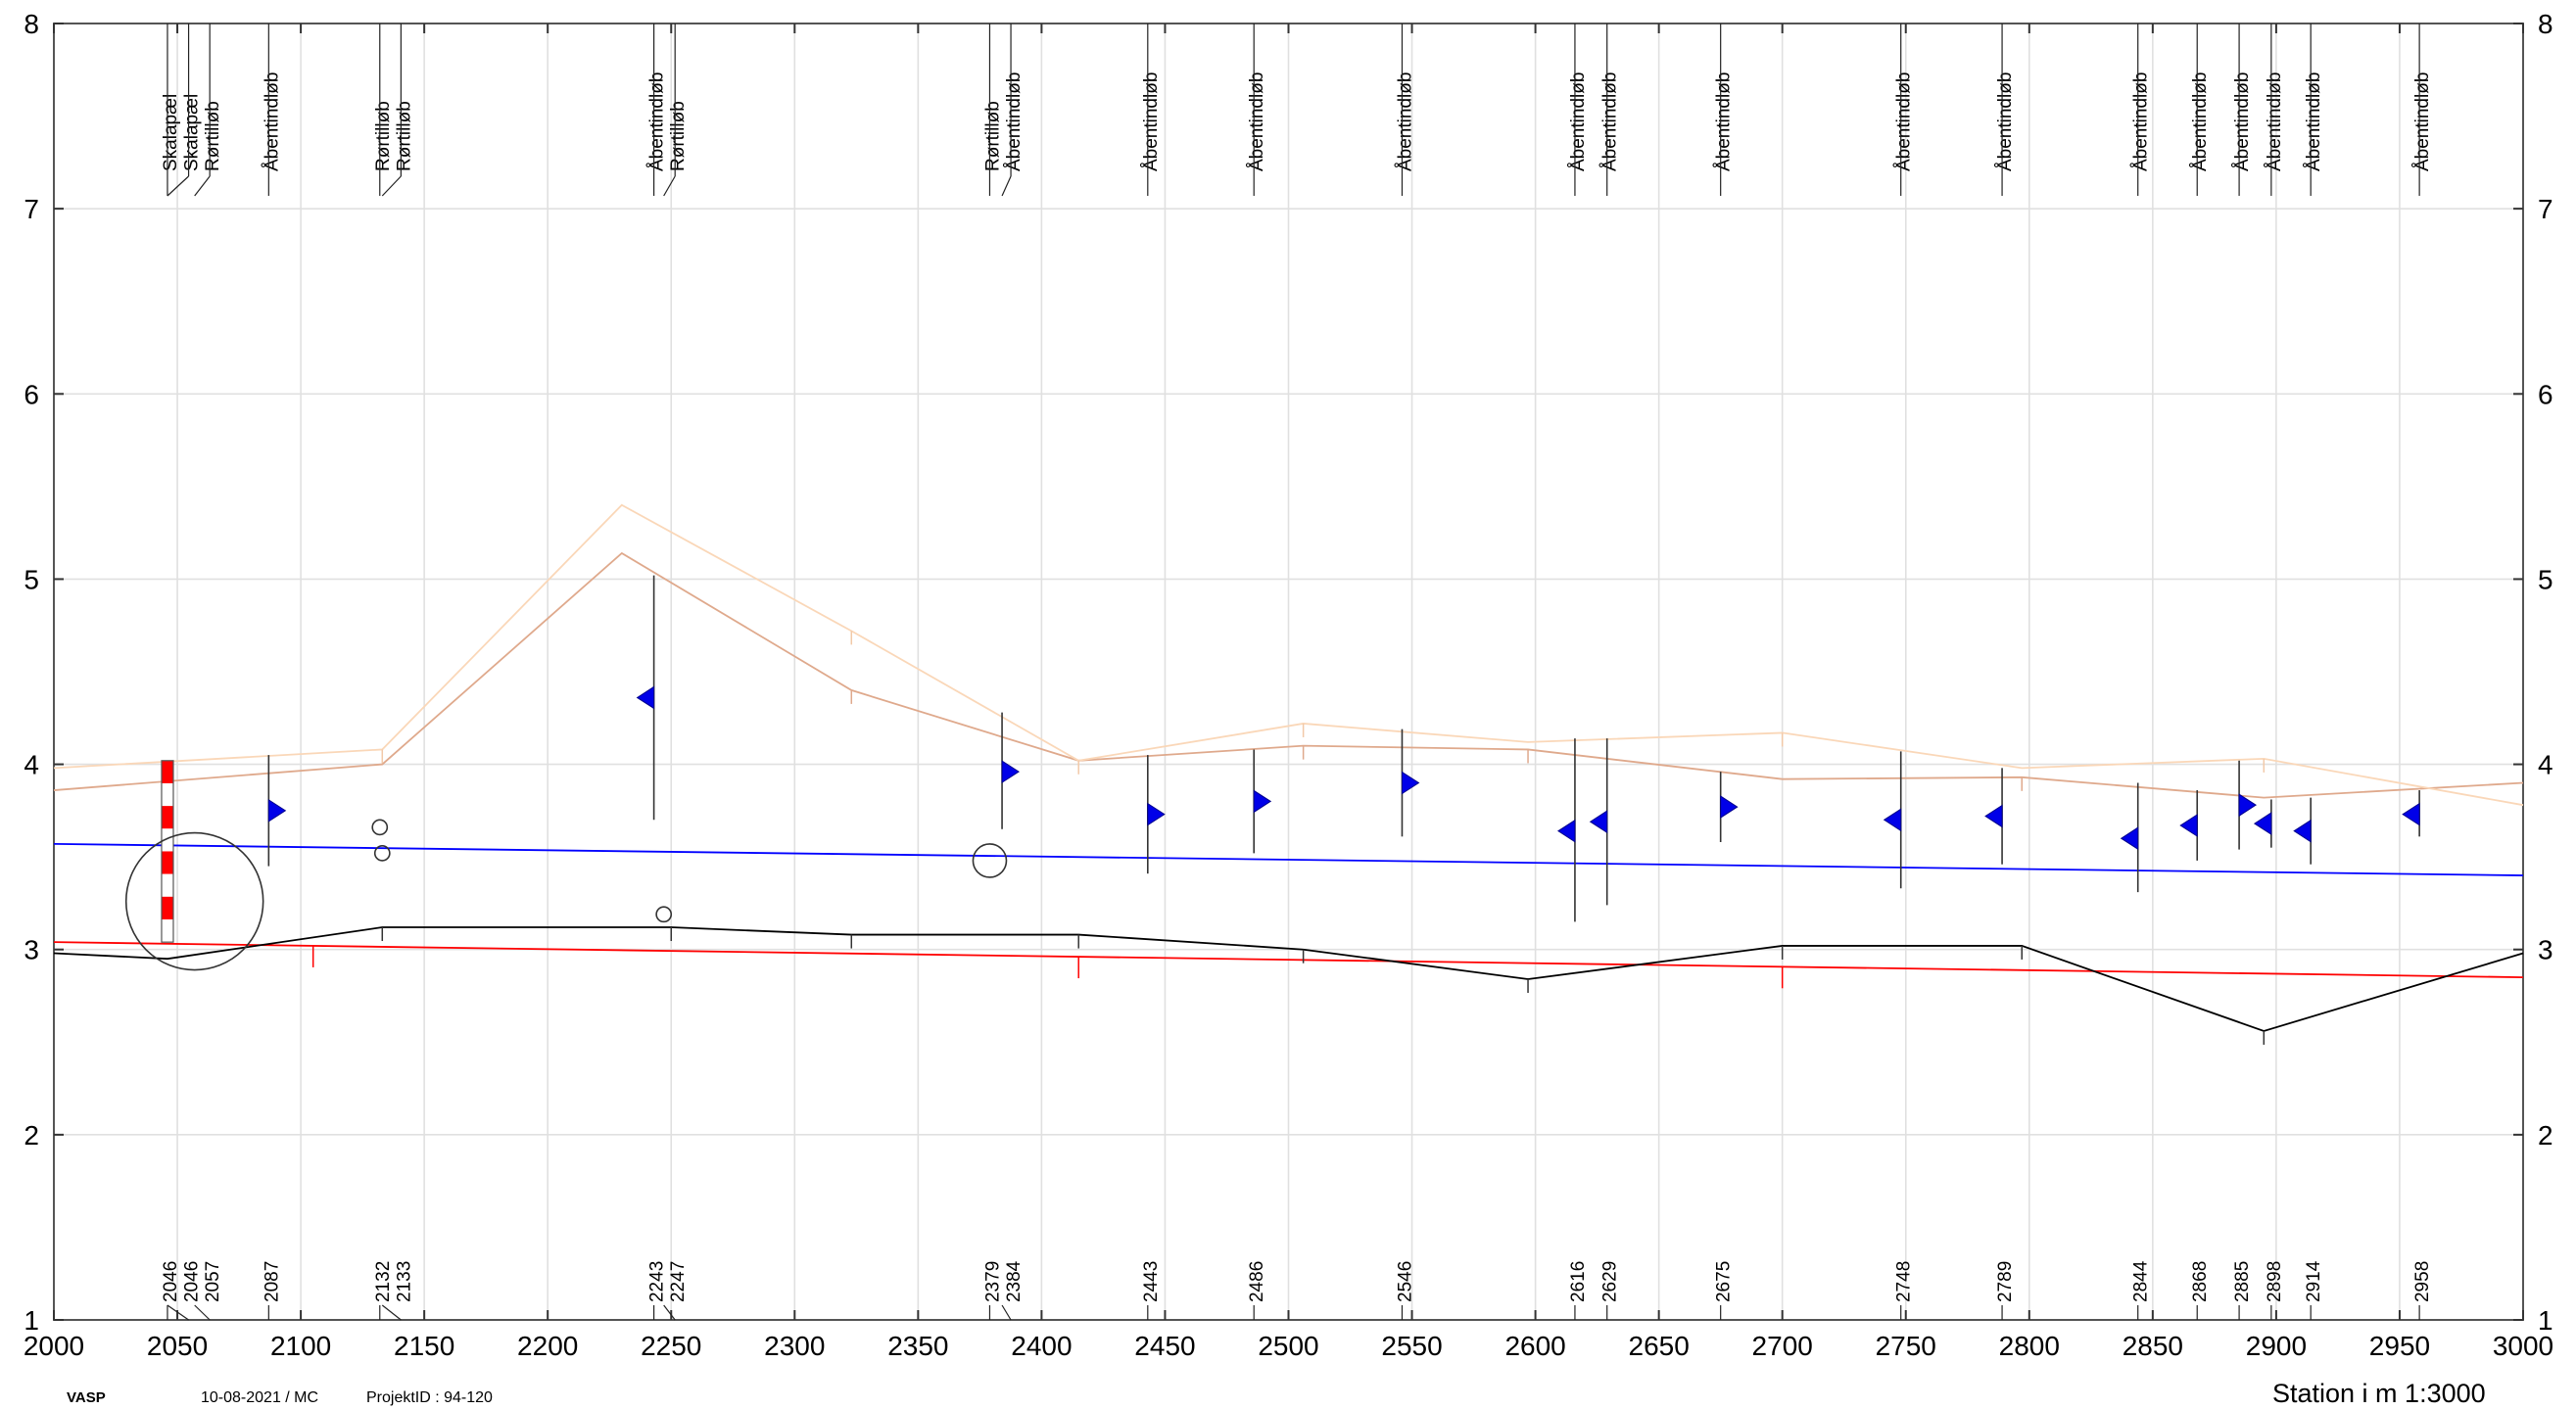 Image resolution: width=2576 pixels, height=1410 pixels. What do you see at coordinates (177, 1346) in the screenshot?
I see `x-tick-label: 2050` at bounding box center [177, 1346].